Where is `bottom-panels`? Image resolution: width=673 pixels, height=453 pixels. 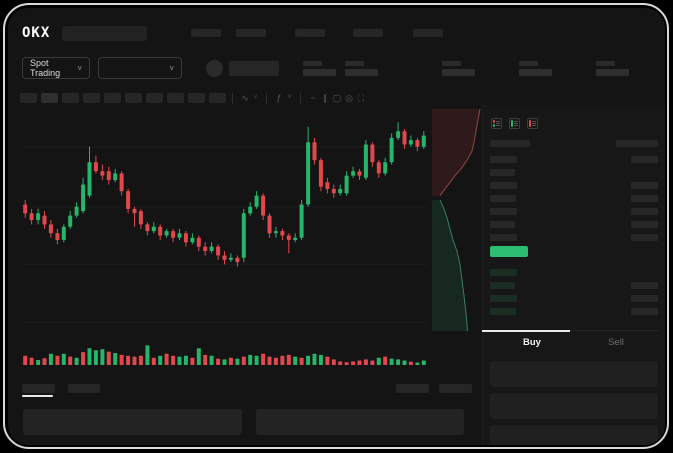 bottom-panels is located at coordinates (252, 422).